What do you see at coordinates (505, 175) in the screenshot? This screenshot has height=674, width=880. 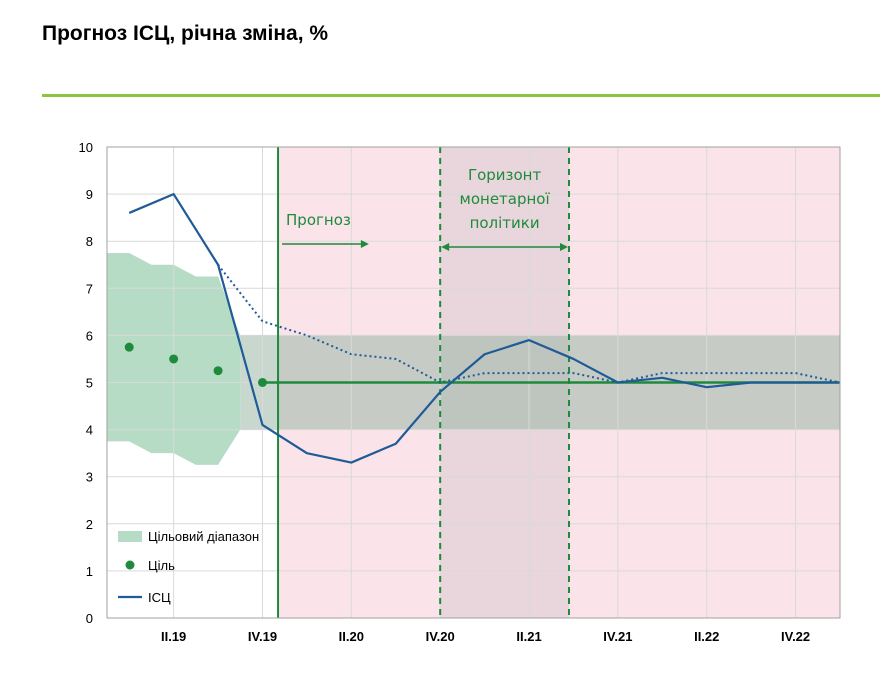 I see `horizon-annotation-line: Горизонт` at bounding box center [505, 175].